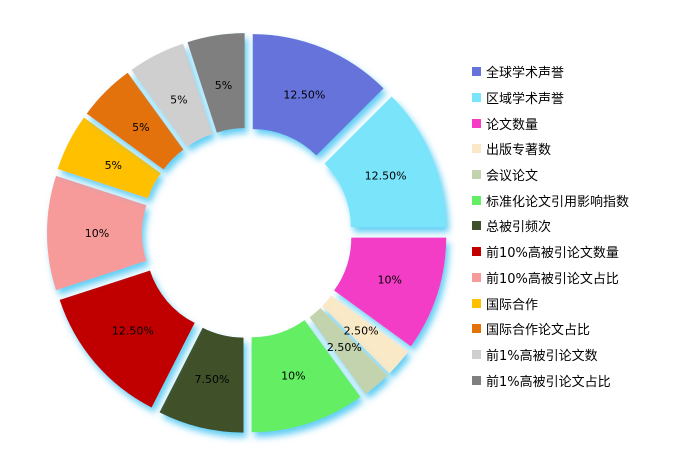 This screenshot has height=461, width=696. I want to click on legend-label: 前10%高被引论文占比, so click(552, 279).